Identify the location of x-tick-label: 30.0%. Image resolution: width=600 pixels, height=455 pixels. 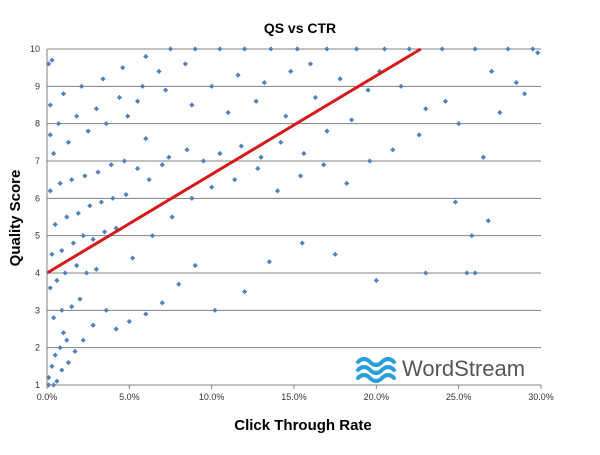
(541, 397).